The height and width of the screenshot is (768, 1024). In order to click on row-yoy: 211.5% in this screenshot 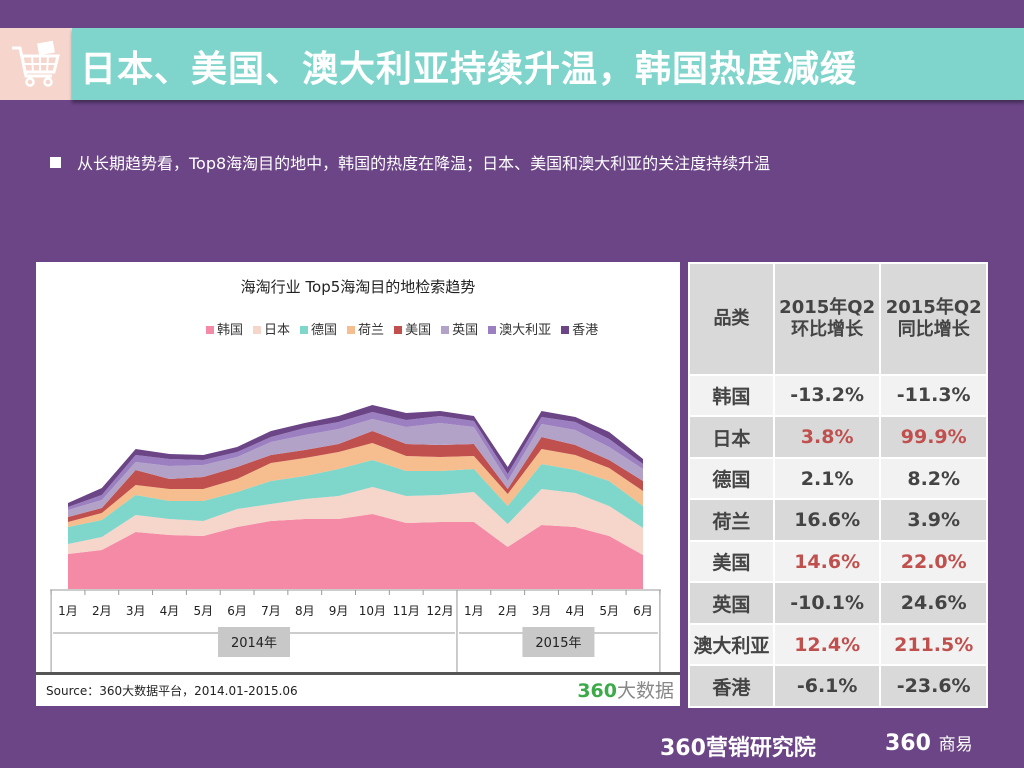, I will do `click(933, 644)`.